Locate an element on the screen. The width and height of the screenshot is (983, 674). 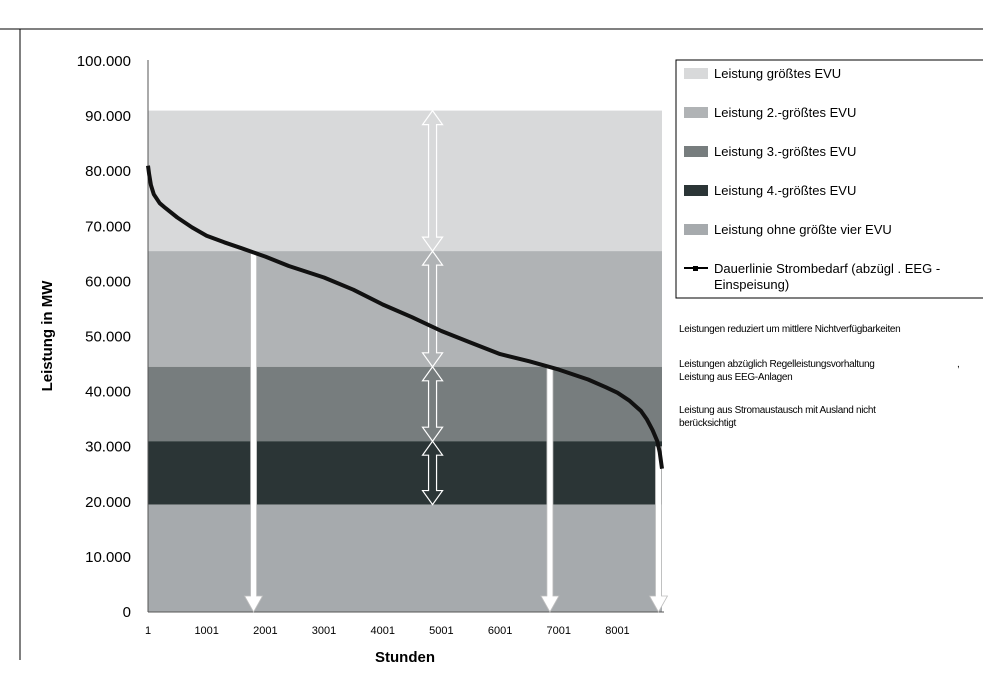
y-tick-label: 70.000 is located at coordinates (108, 226).